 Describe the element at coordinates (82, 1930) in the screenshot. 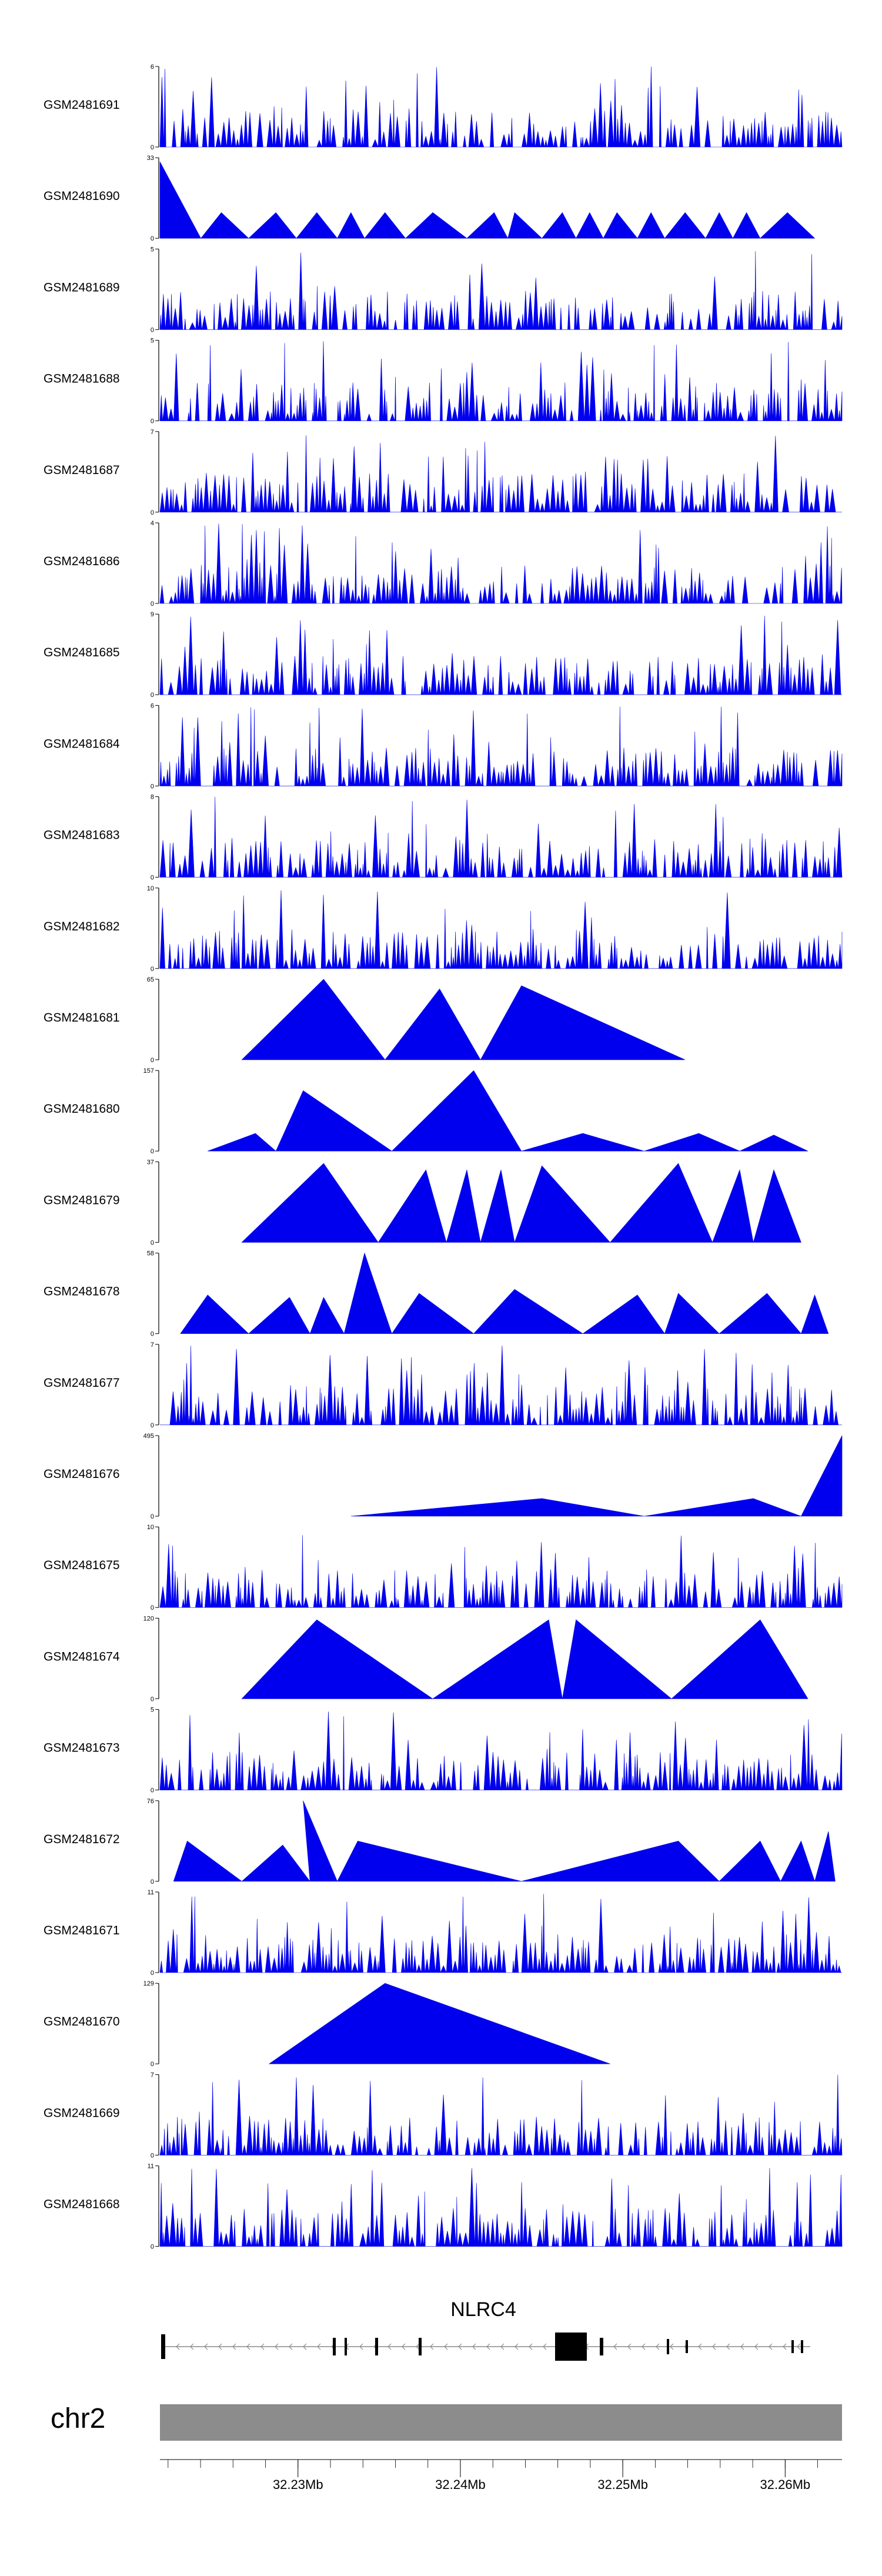

I see `track-label: GSM2481671` at that location.